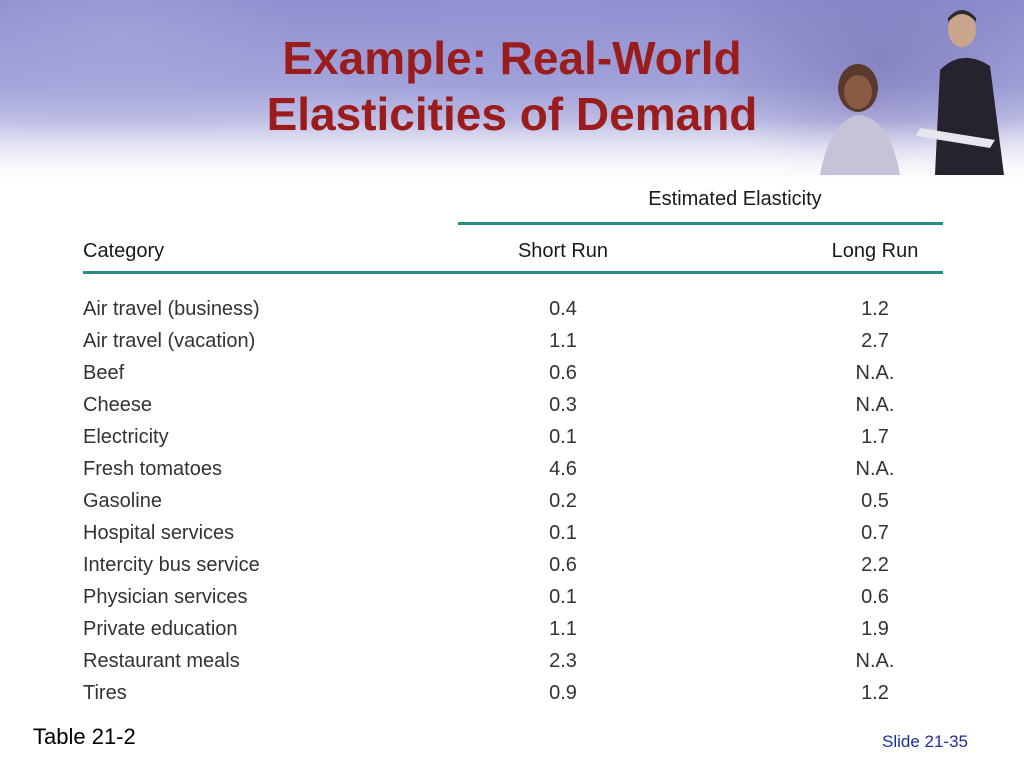 The width and height of the screenshot is (1024, 768). I want to click on table-row: Private education 1.1 1.9, so click(512, 630).